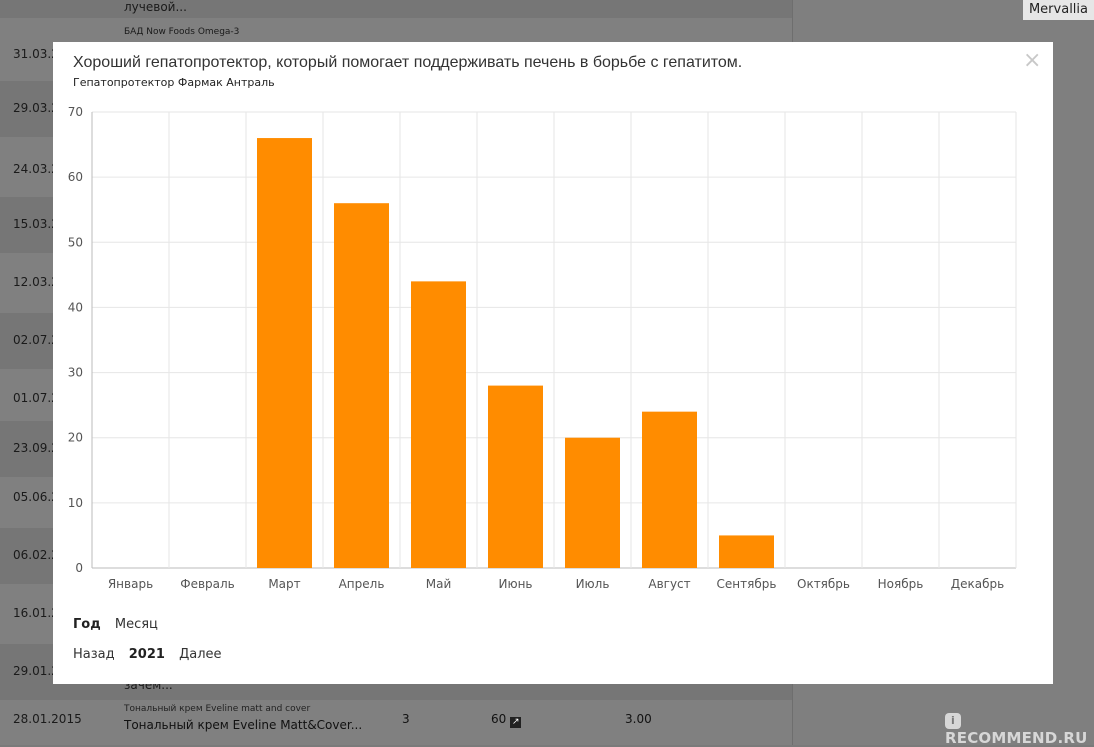 The image size is (1094, 747). What do you see at coordinates (130, 584) in the screenshot?
I see `x-tick-label: Январь` at bounding box center [130, 584].